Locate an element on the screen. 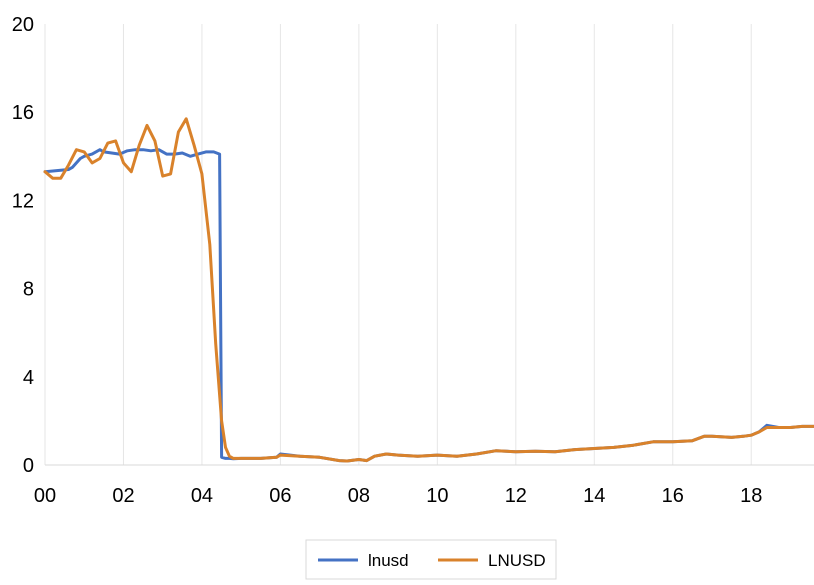 This screenshot has height=585, width=814. y-tick-label: 12 is located at coordinates (23, 201).